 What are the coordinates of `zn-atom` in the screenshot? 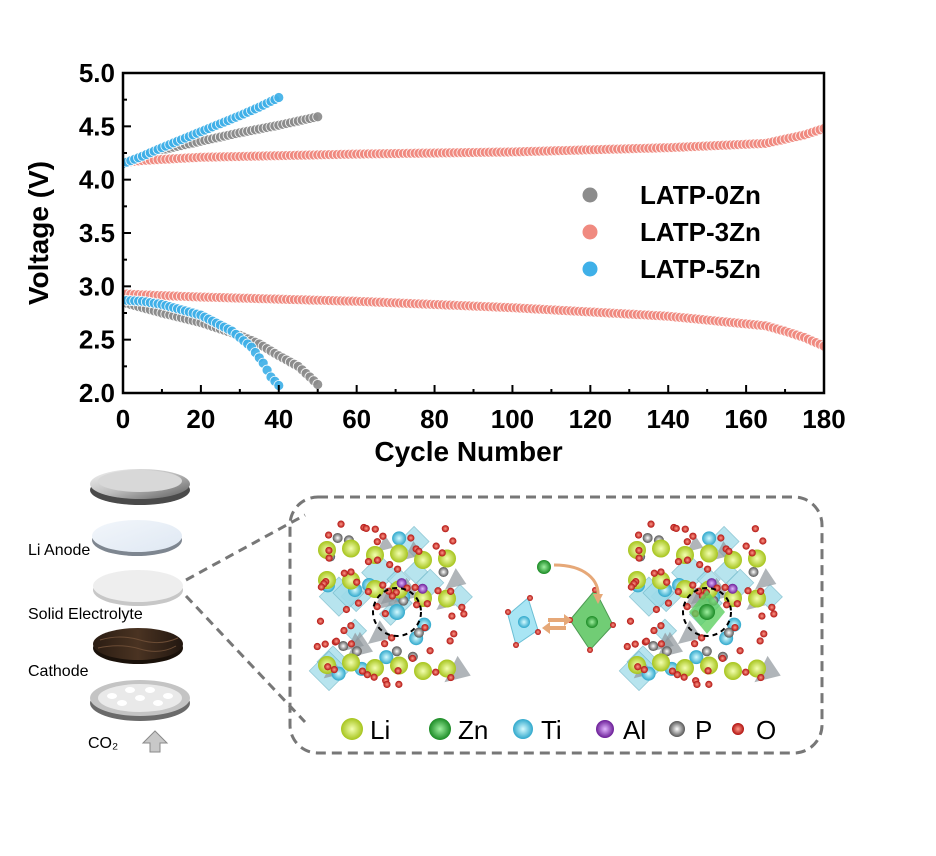 It's located at (707, 612).